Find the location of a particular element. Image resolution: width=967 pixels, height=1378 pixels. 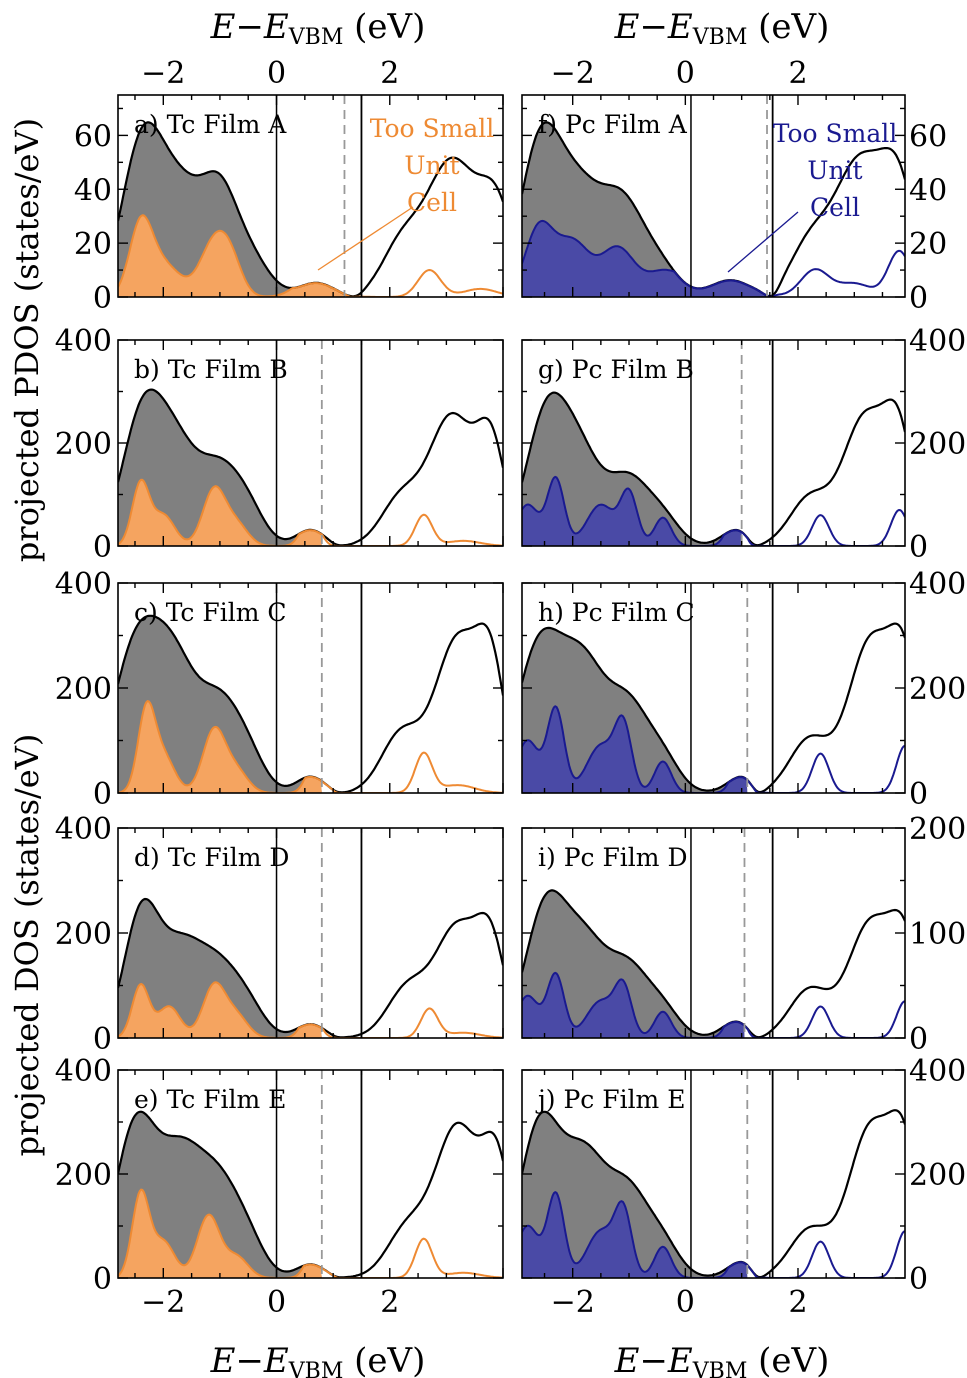

total-dos-occupied-d is located at coordinates (220, 968).